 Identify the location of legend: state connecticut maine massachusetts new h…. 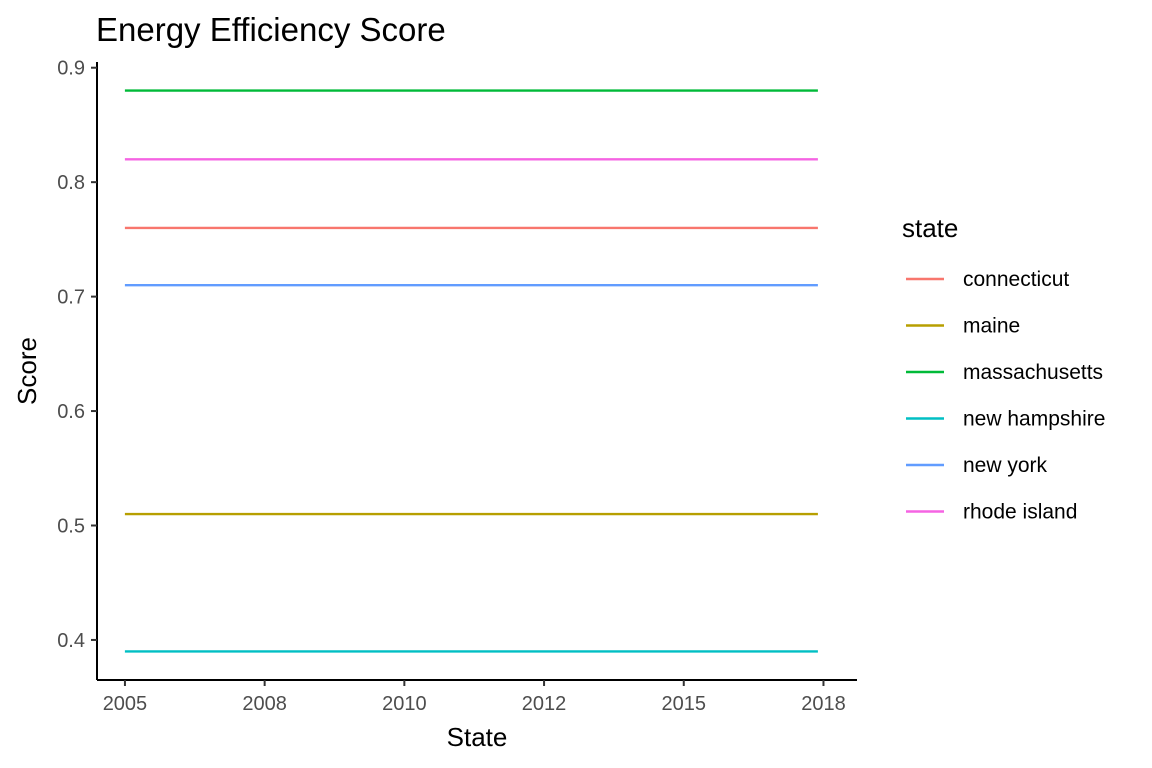
(1003, 368).